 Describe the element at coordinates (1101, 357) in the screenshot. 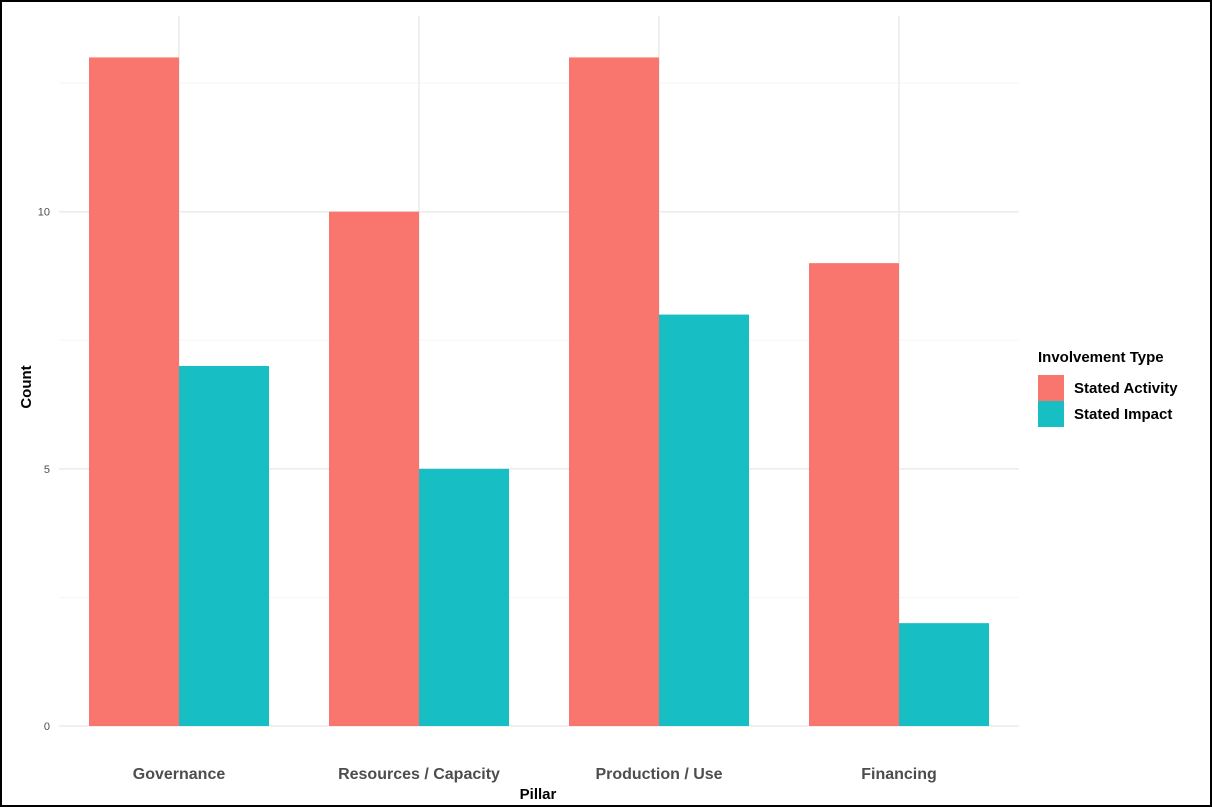

I see `legend-title: Involvement Type` at that location.